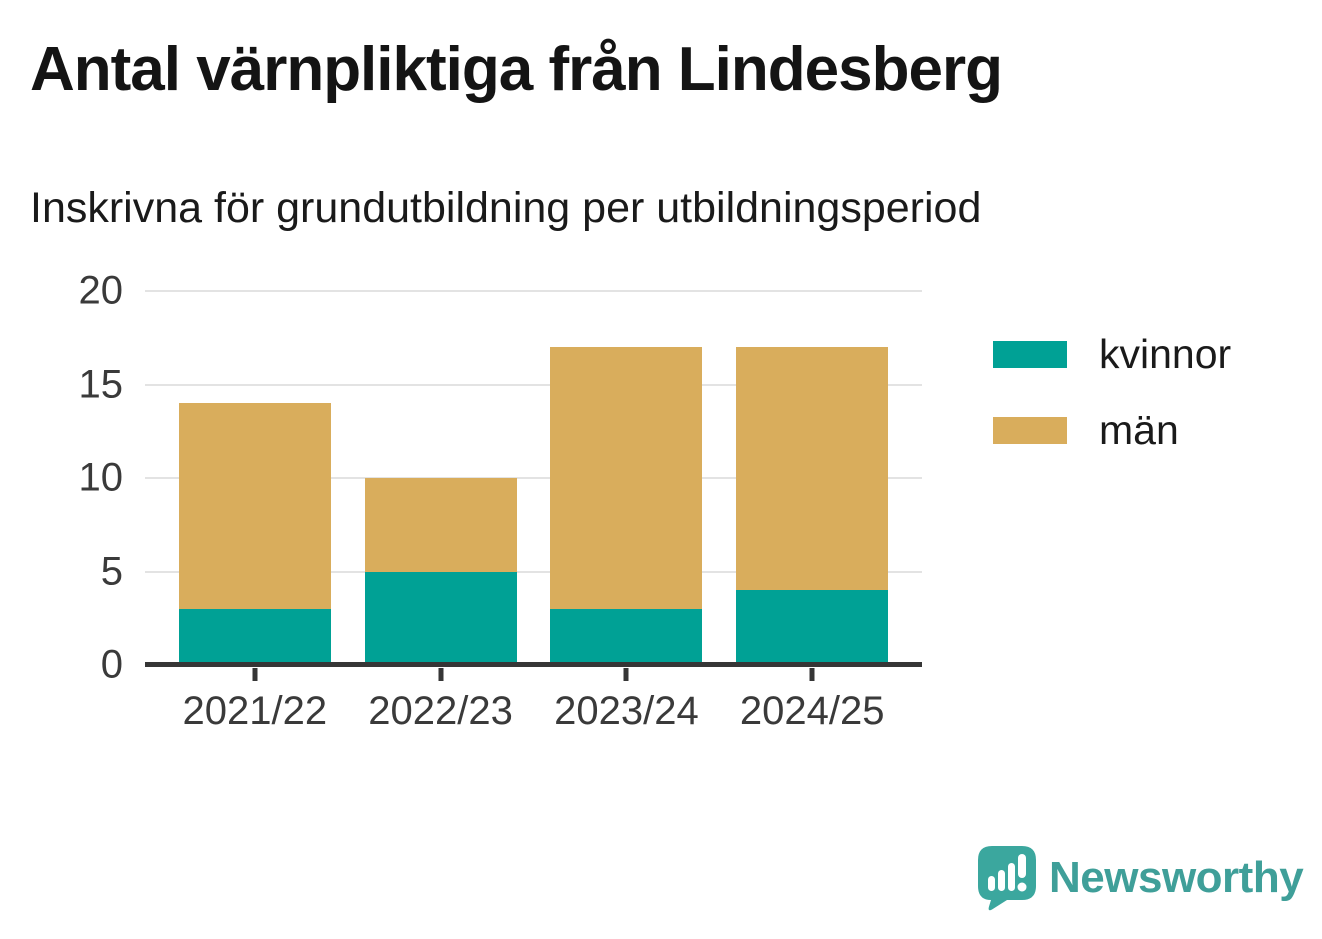 Image resolution: width=1322 pixels, height=939 pixels. Describe the element at coordinates (812, 711) in the screenshot. I see `x-tick-label: 2024/25` at that location.